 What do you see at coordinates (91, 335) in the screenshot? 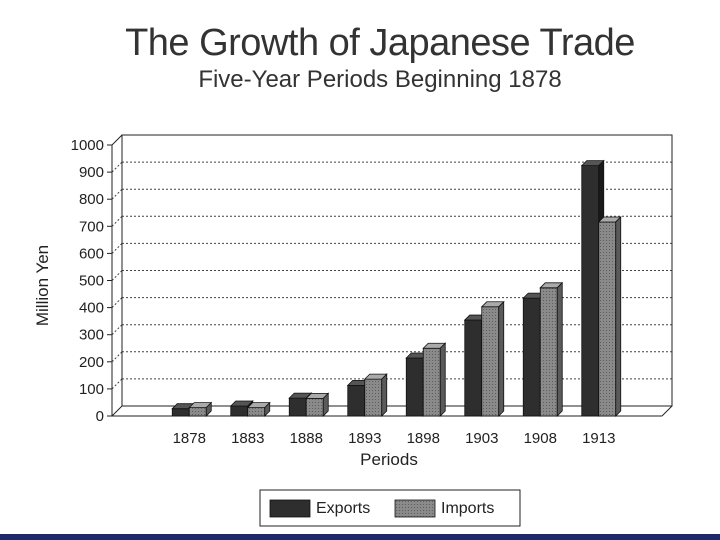
I see `y-tick-label: 300` at bounding box center [91, 335].